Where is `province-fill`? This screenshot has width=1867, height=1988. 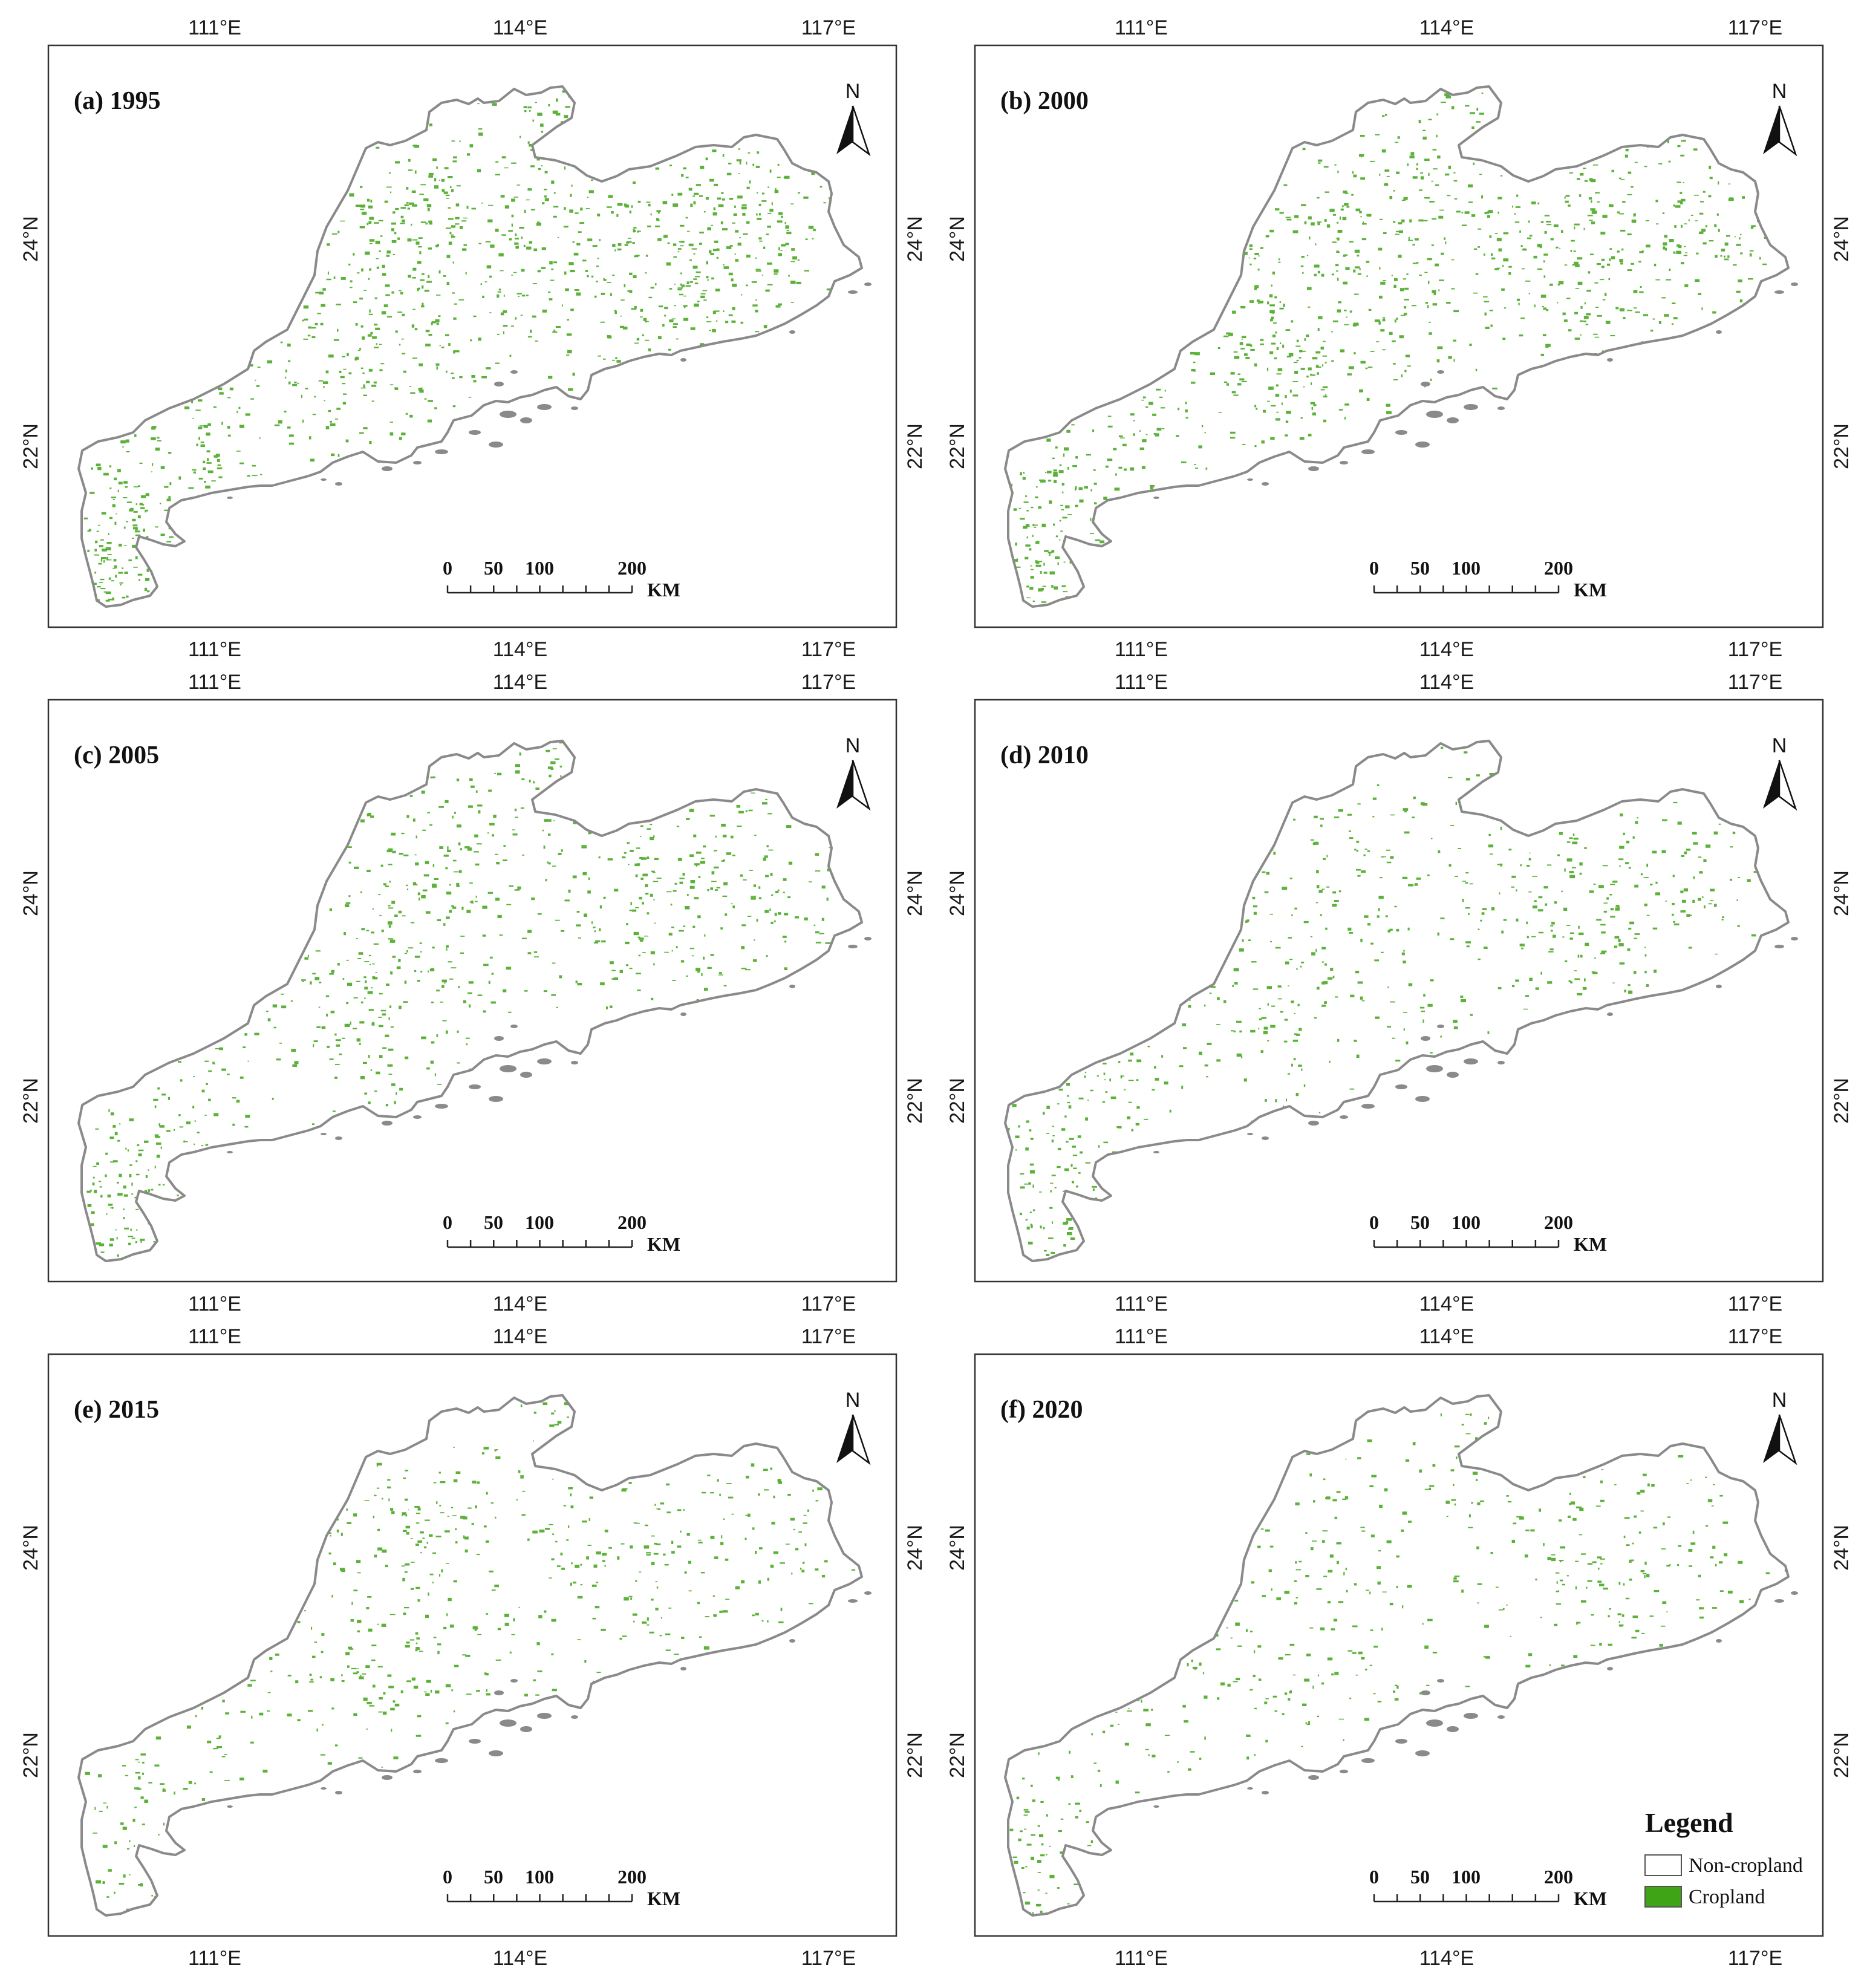 province-fill is located at coordinates (470, 346).